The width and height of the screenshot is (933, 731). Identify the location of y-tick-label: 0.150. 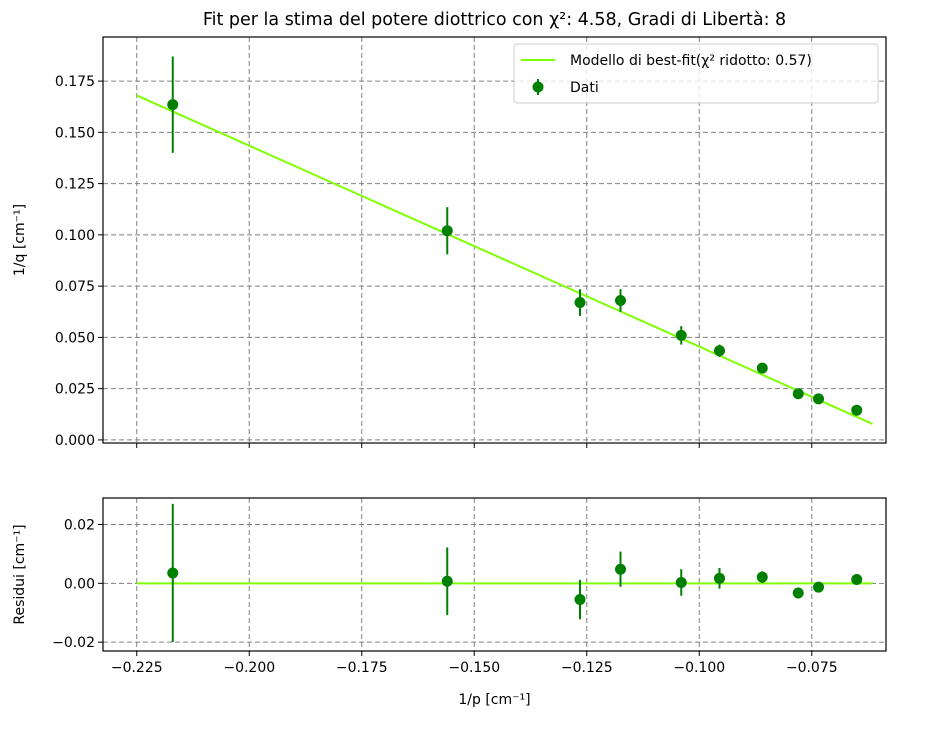
(75, 133).